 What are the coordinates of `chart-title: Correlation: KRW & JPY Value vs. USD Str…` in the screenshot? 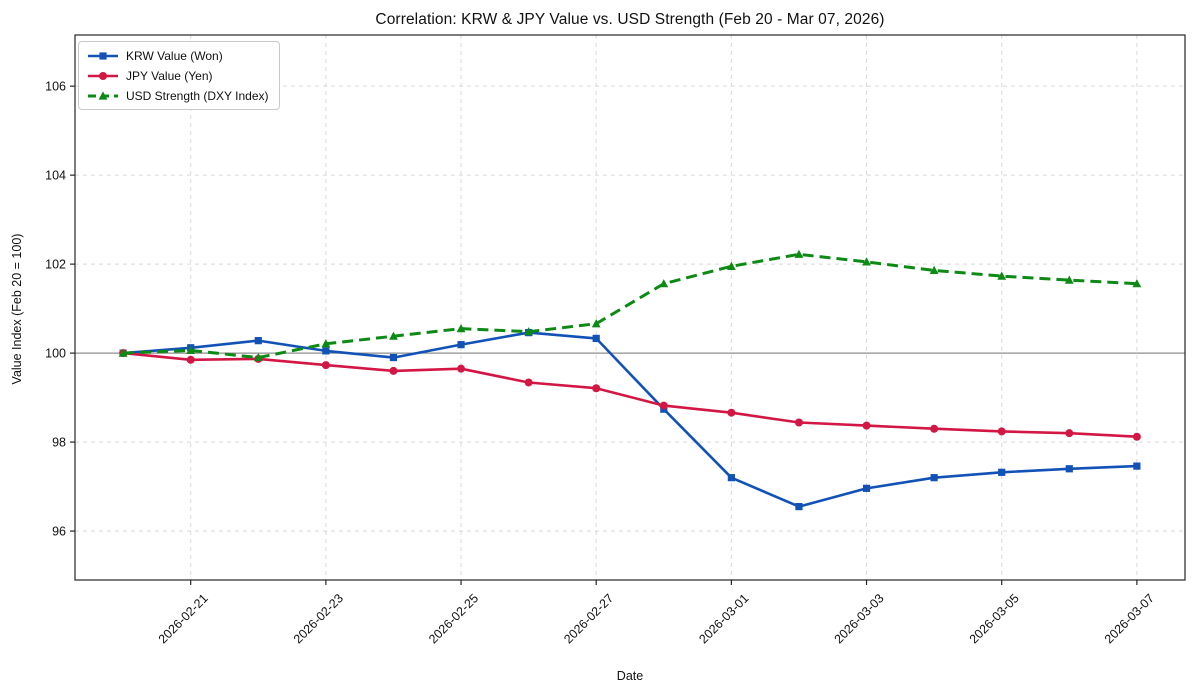 It's located at (630, 19).